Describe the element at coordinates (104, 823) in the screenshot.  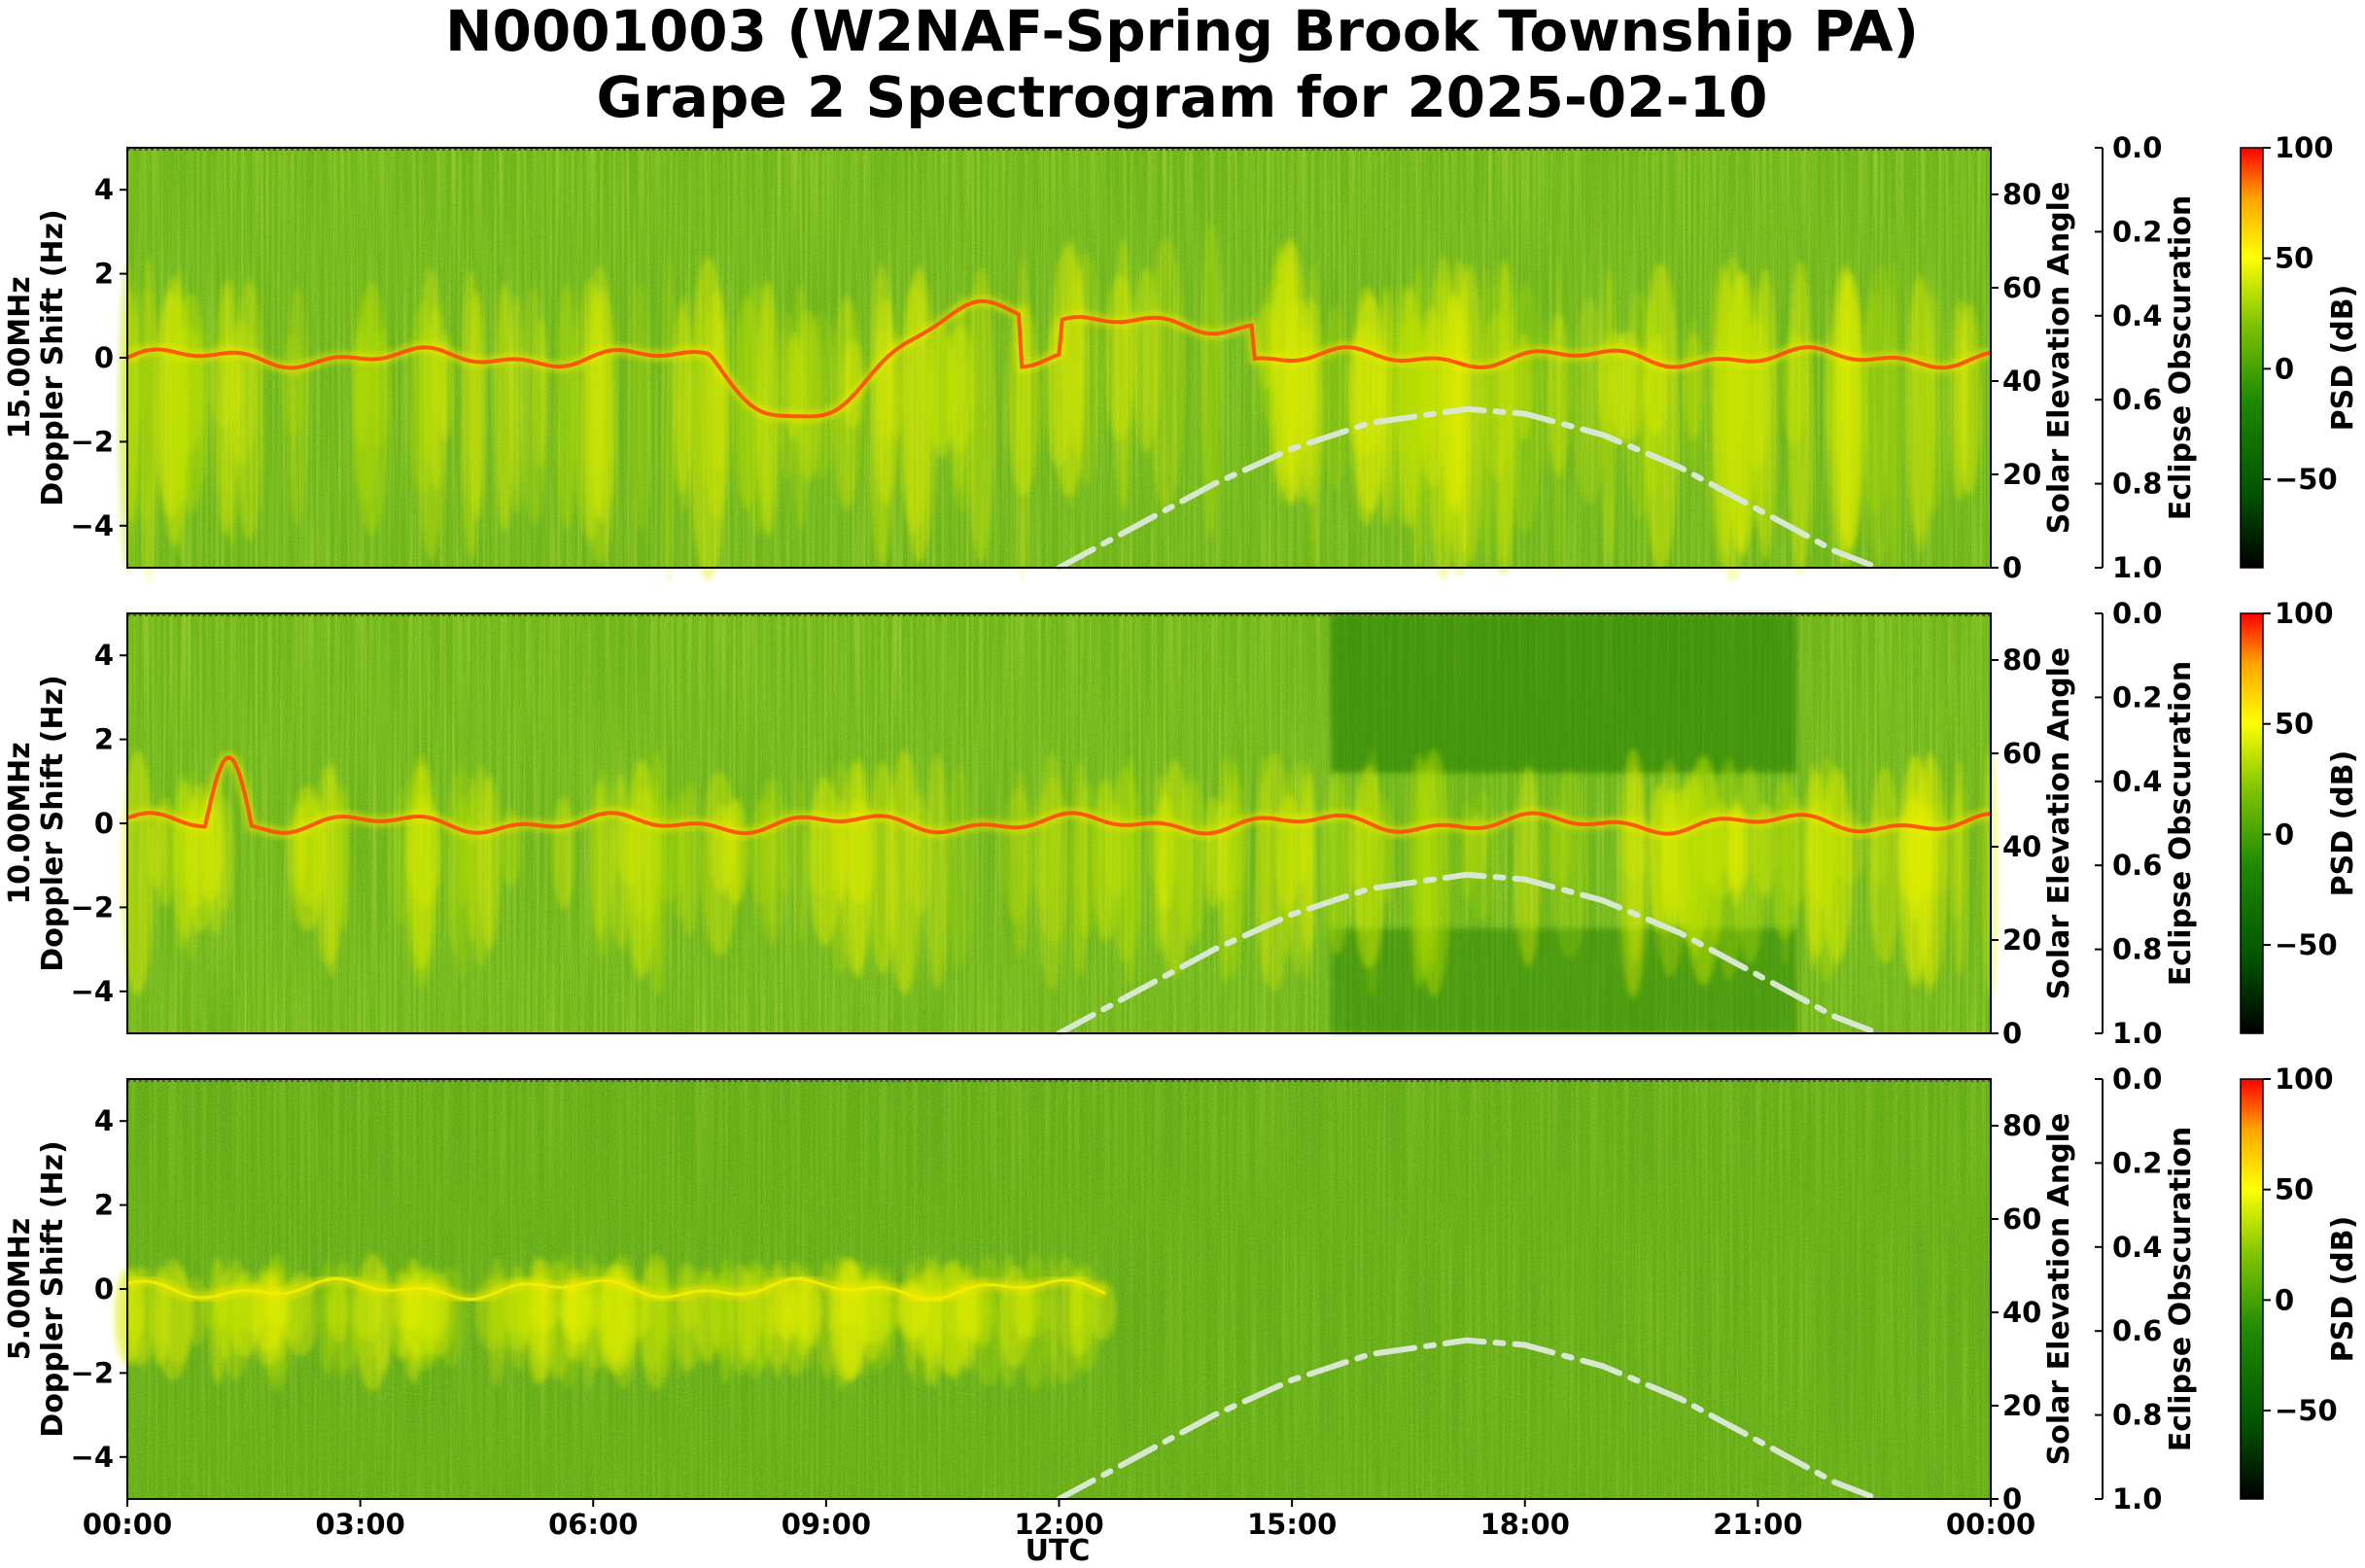
I see `doppler-tick-label: 0` at that location.